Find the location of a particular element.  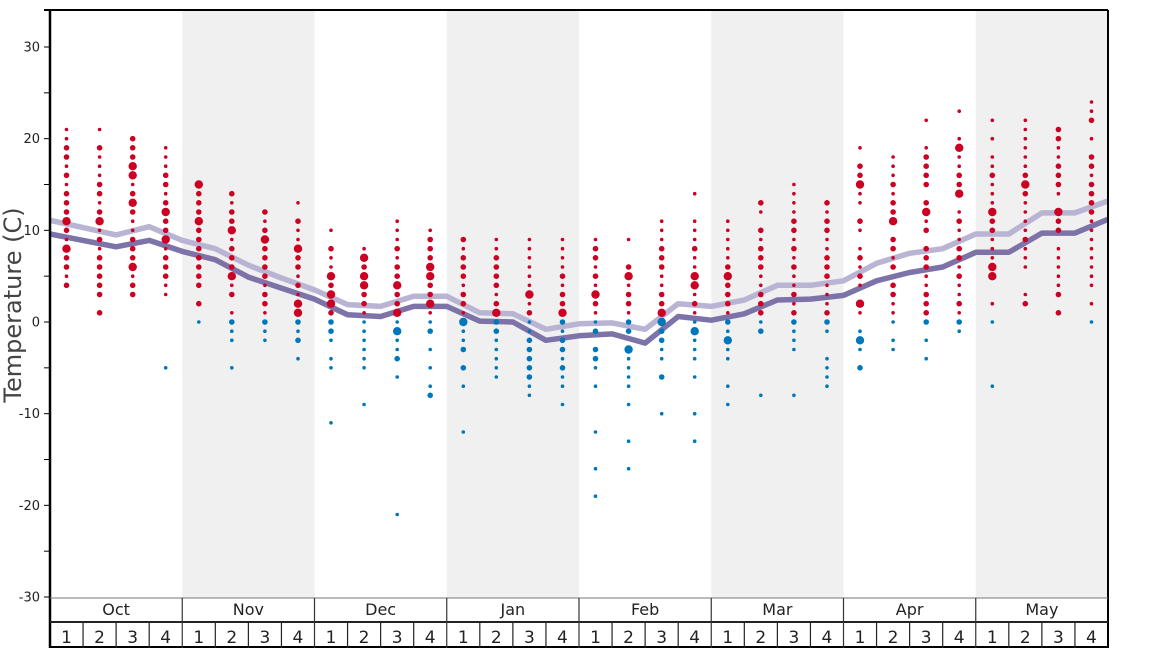

month-label: Apr is located at coordinates (910, 609).